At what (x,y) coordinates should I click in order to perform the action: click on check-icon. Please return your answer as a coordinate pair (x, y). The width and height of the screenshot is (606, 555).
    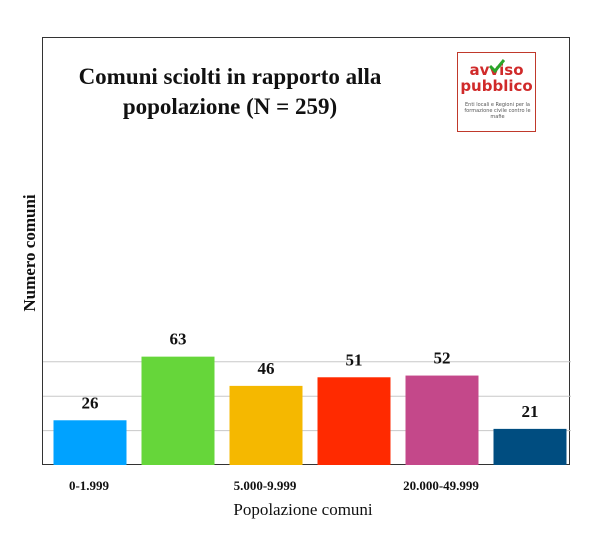
    Looking at the image, I should click on (497, 66).